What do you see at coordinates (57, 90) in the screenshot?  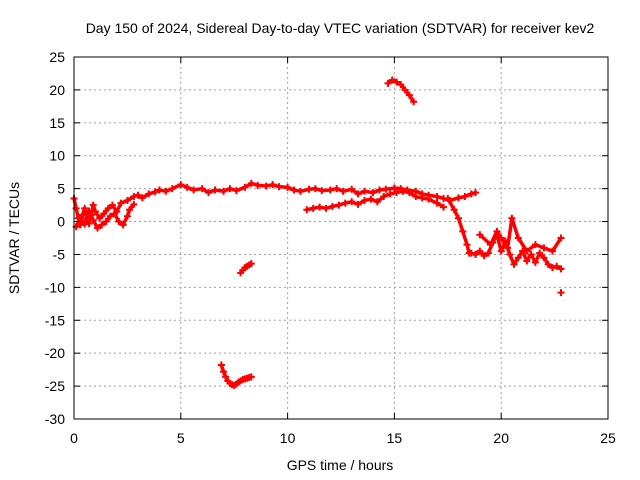 I see `y-tick-label: 20` at bounding box center [57, 90].